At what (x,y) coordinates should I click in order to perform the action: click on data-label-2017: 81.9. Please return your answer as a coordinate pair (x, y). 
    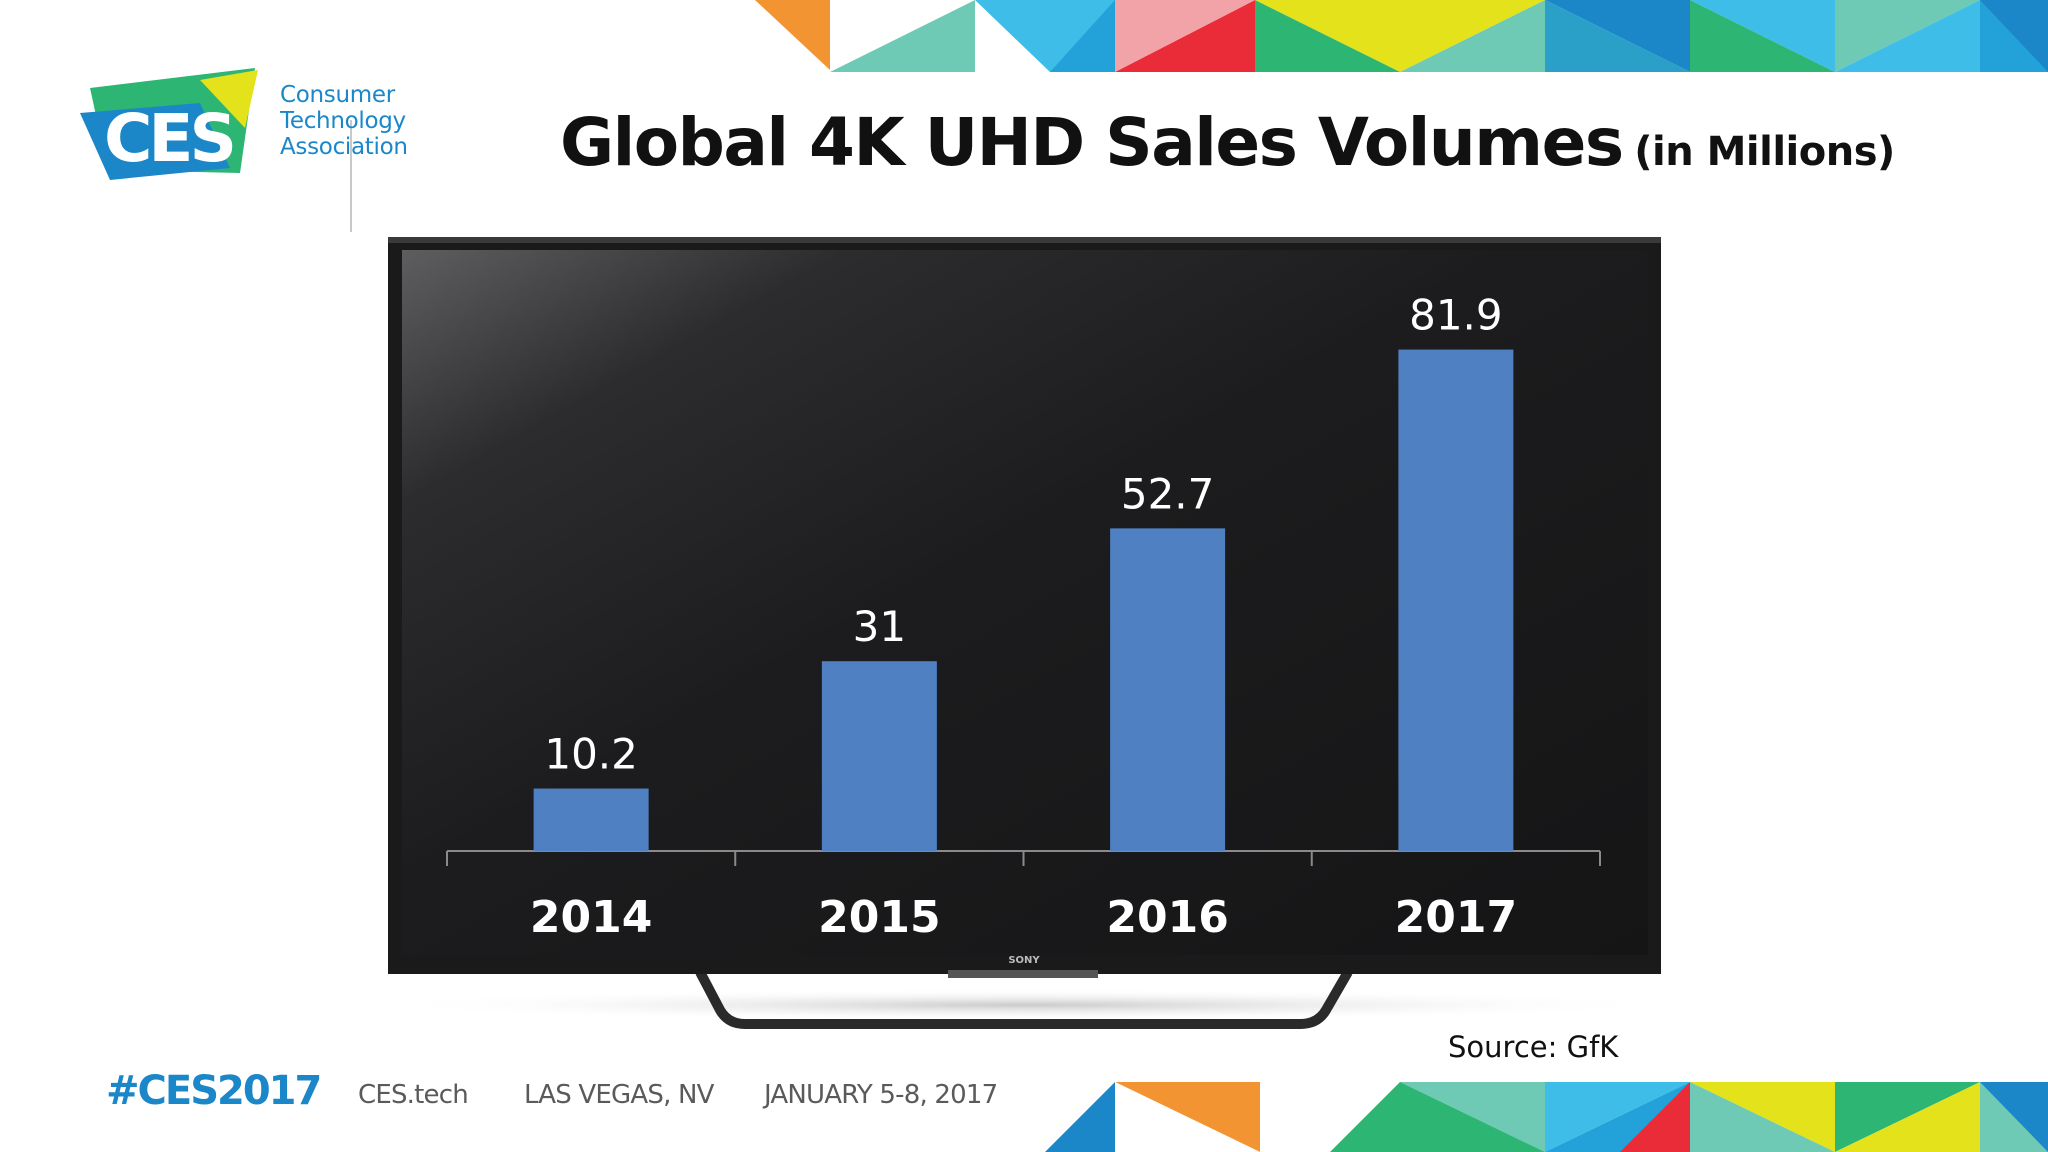
    Looking at the image, I should click on (1456, 315).